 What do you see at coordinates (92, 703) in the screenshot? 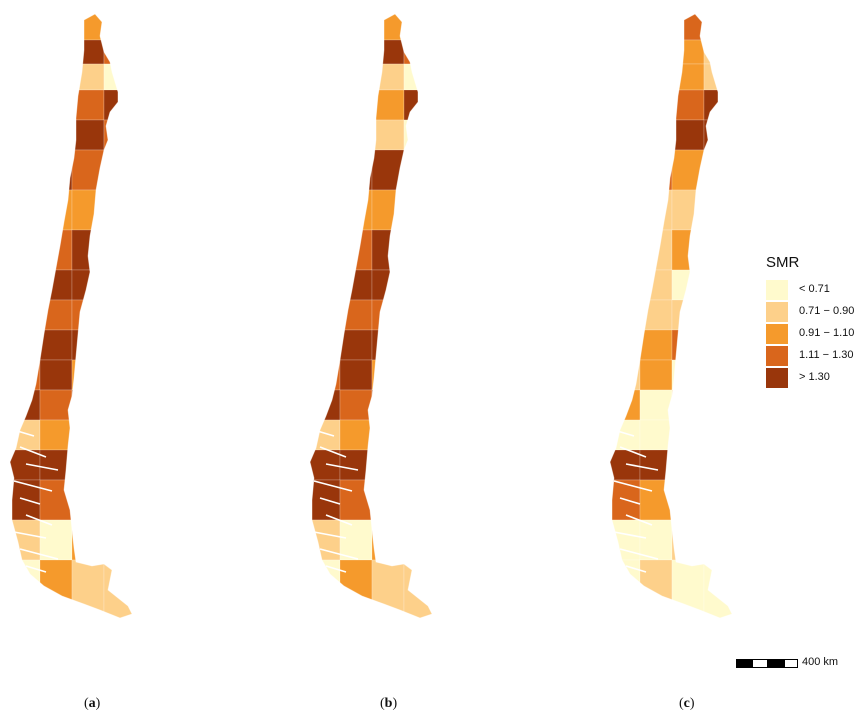
I see `panel-label-a: (a)` at bounding box center [92, 703].